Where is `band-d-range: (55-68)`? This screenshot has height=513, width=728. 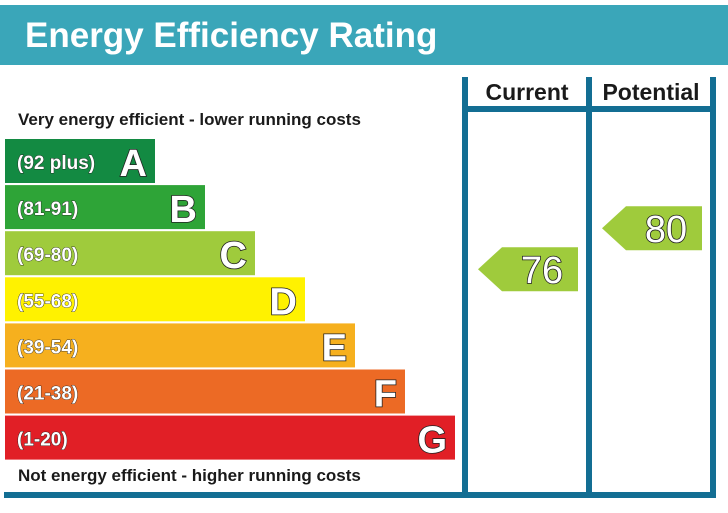 band-d-range: (55-68) is located at coordinates (47, 301).